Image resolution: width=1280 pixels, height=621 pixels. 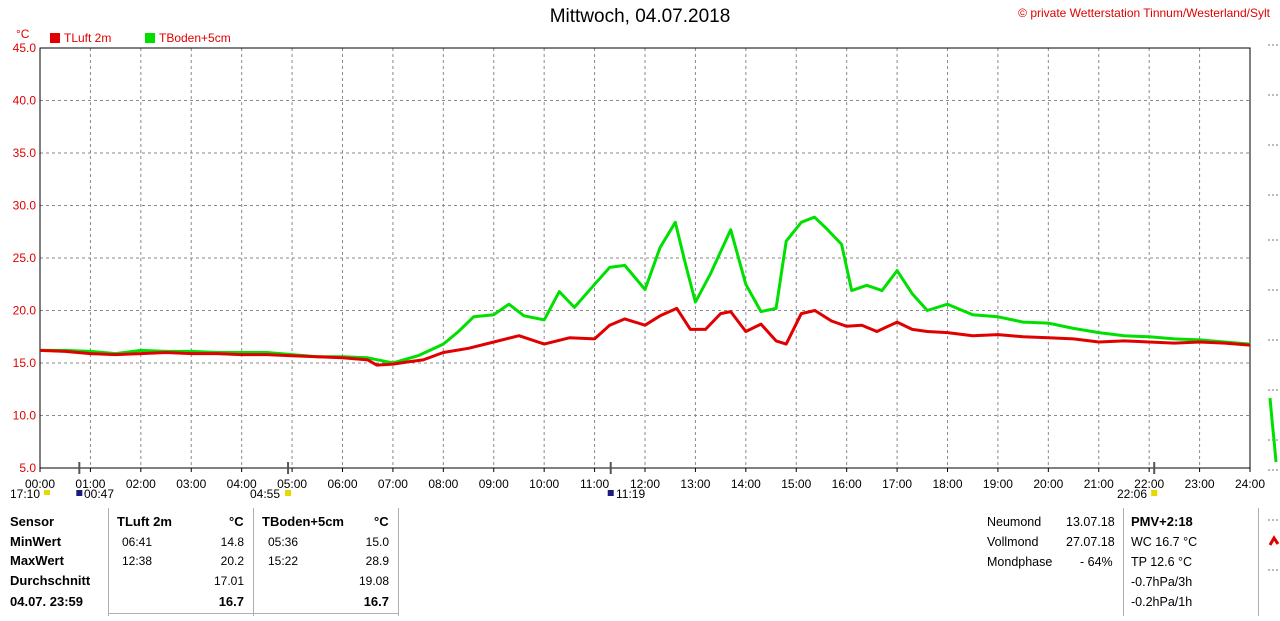 What do you see at coordinates (443, 484) in the screenshot?
I see `x-tick-label: 08:00` at bounding box center [443, 484].